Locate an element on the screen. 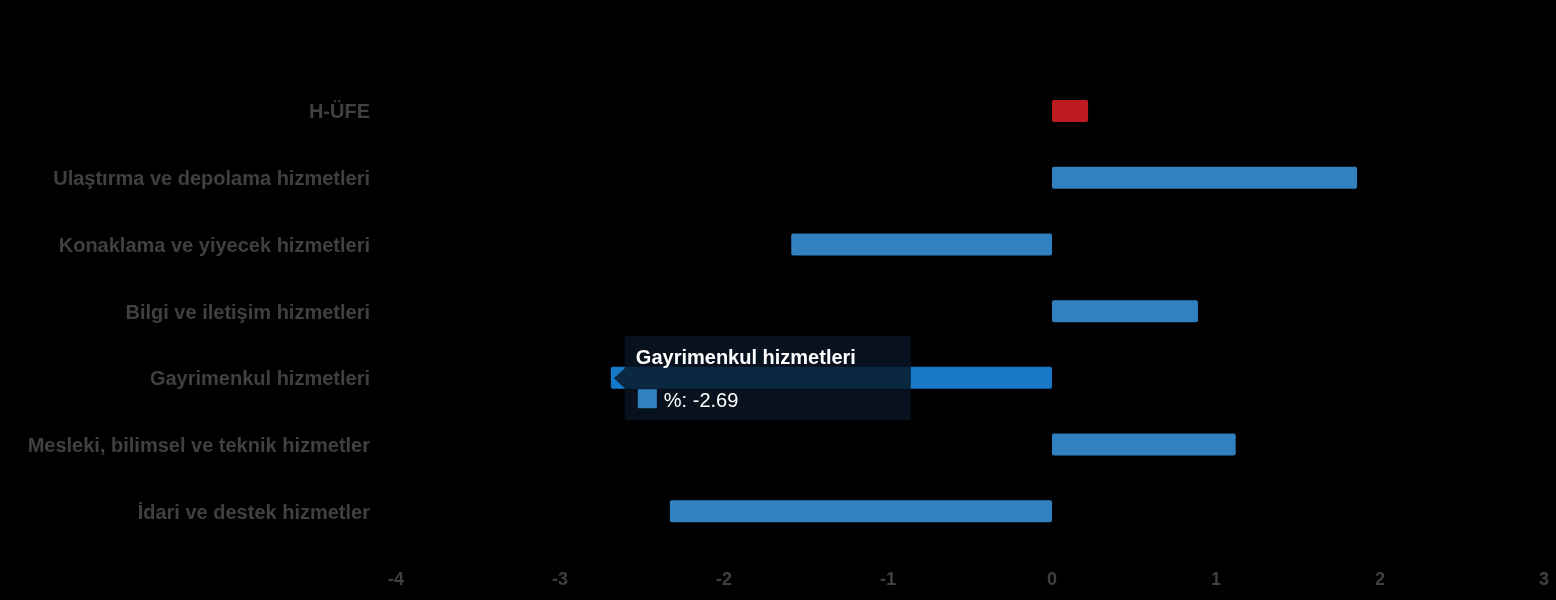  x-tick-label: -1 is located at coordinates (888, 578).